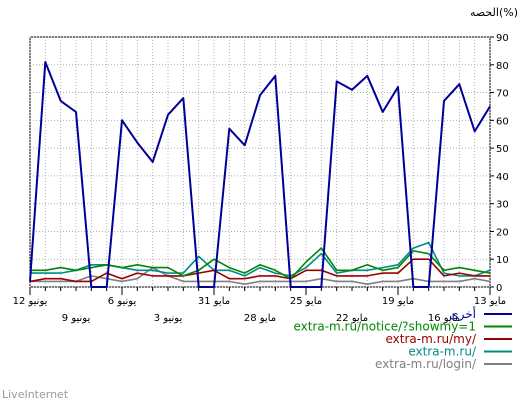  Describe the element at coordinates (352, 318) in the screenshot. I see `x-tick-label: 22 مايو` at that location.